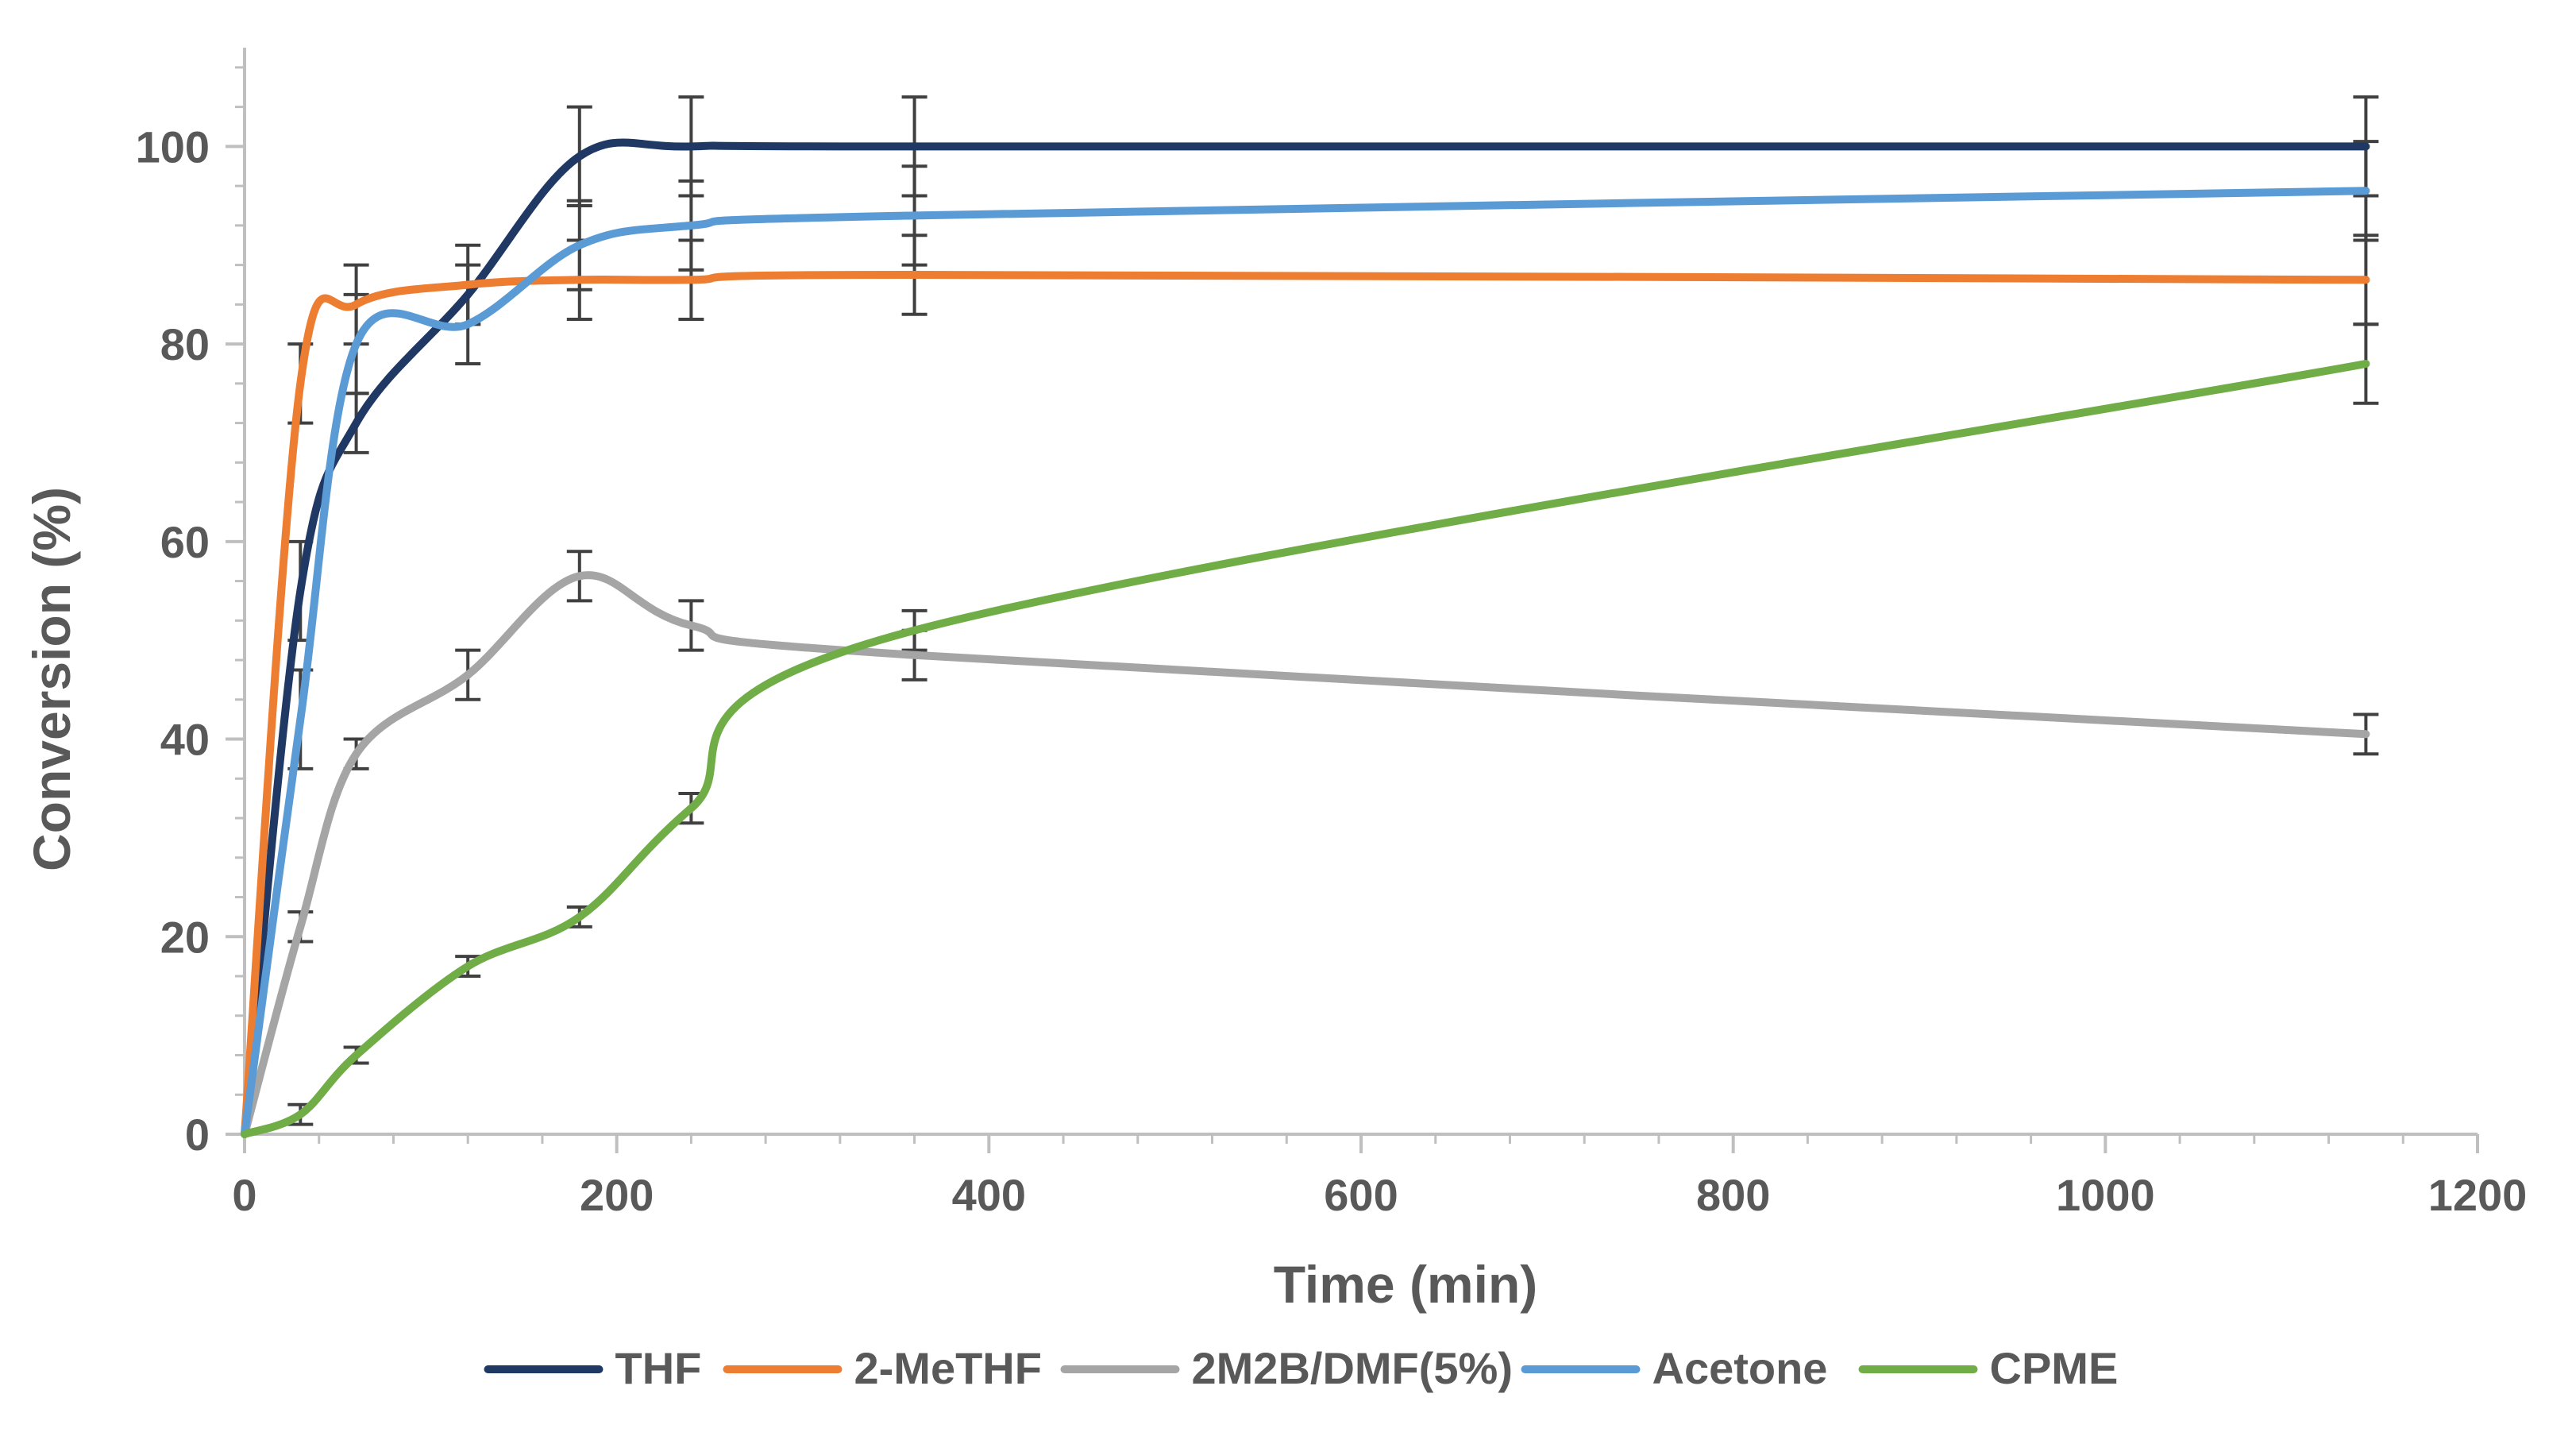  What do you see at coordinates (1733, 1195) in the screenshot?
I see `x-tick-label: 800` at bounding box center [1733, 1195].